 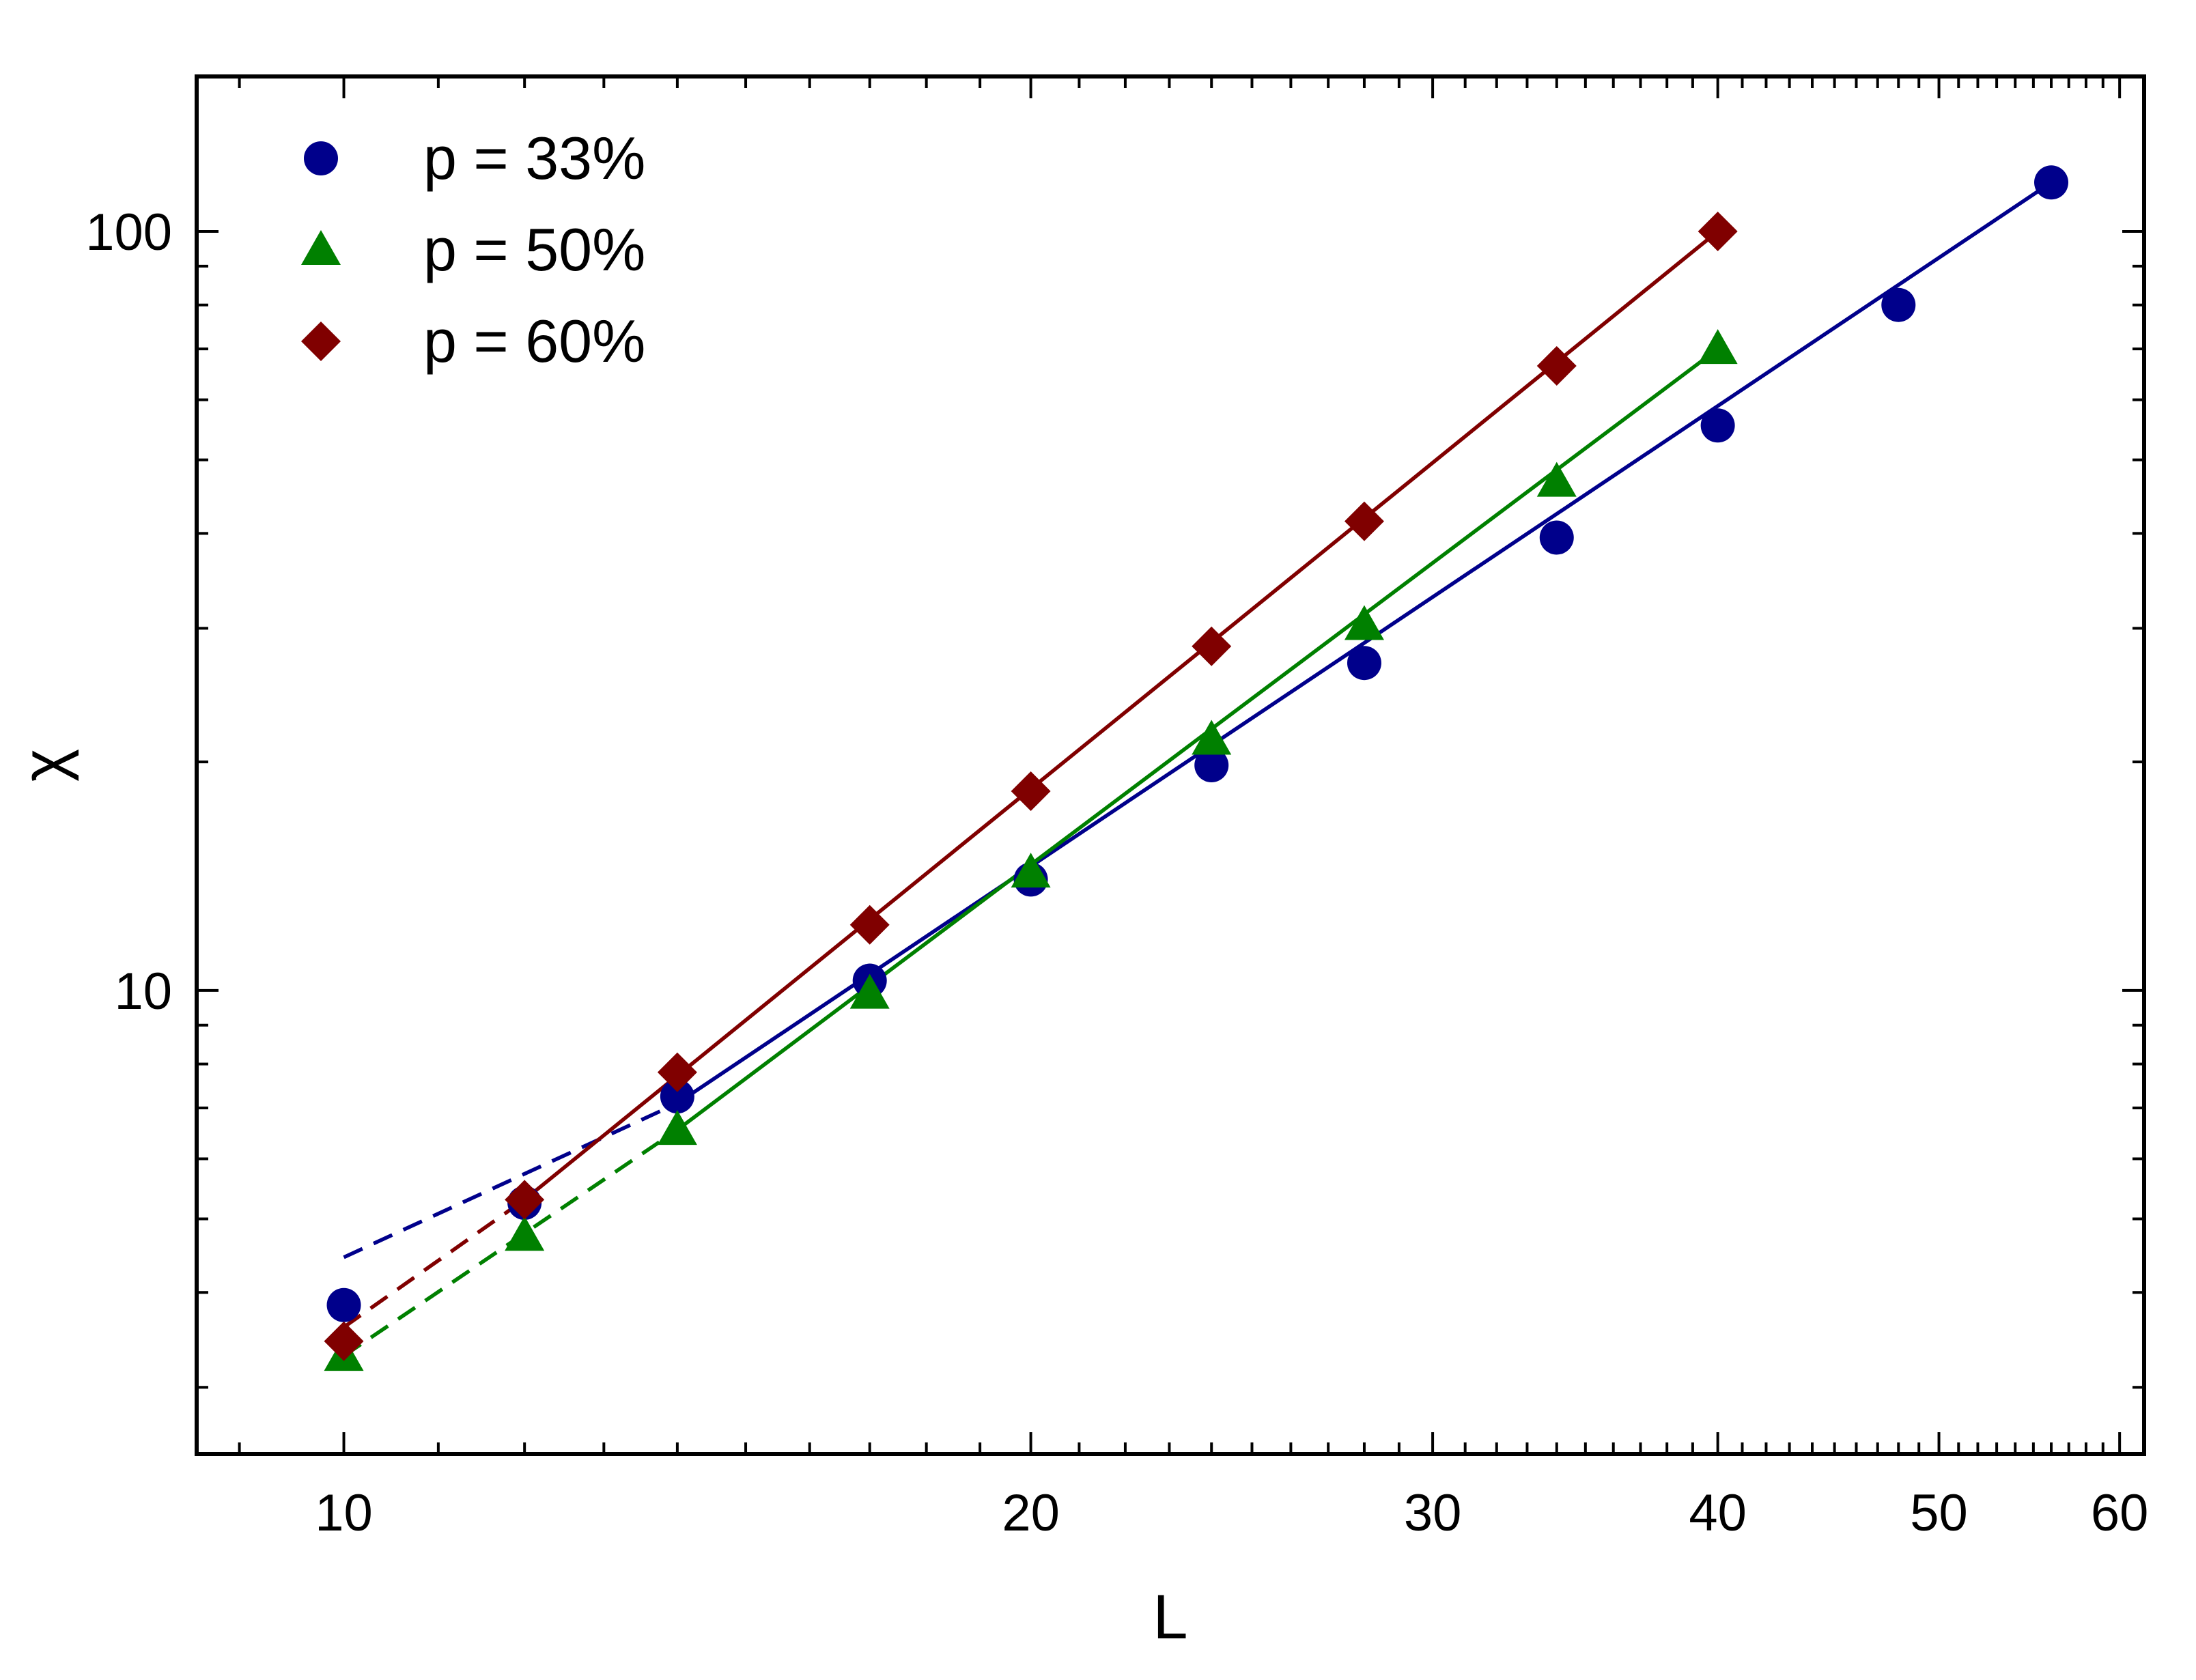 I want to click on legend-label-p-33: p = 33%, so click(x=534, y=158).